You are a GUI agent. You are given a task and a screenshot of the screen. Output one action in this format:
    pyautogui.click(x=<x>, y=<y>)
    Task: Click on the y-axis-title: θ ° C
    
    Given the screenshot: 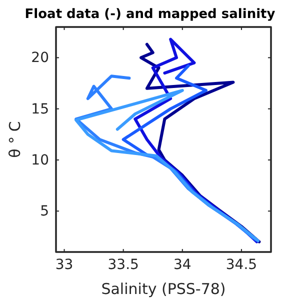 What is the action you would take?
    pyautogui.click(x=15, y=139)
    